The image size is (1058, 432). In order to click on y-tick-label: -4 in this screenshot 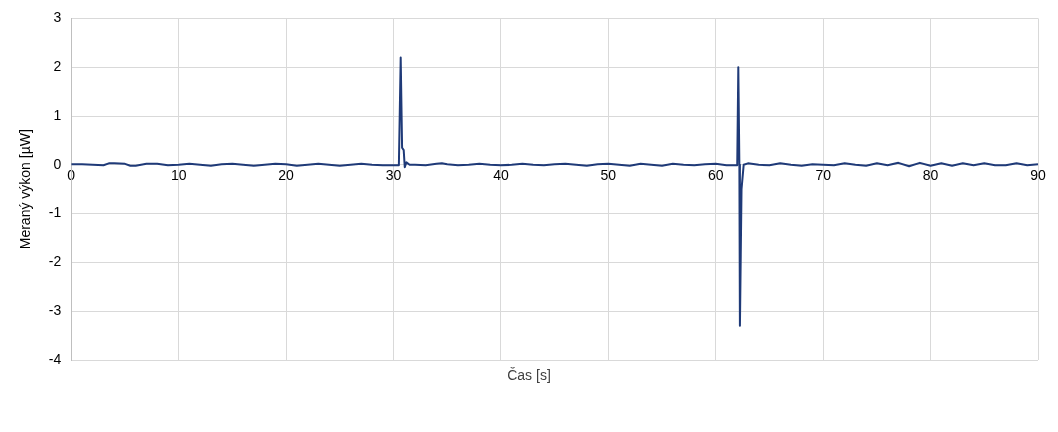, I will do `click(55, 358)`.